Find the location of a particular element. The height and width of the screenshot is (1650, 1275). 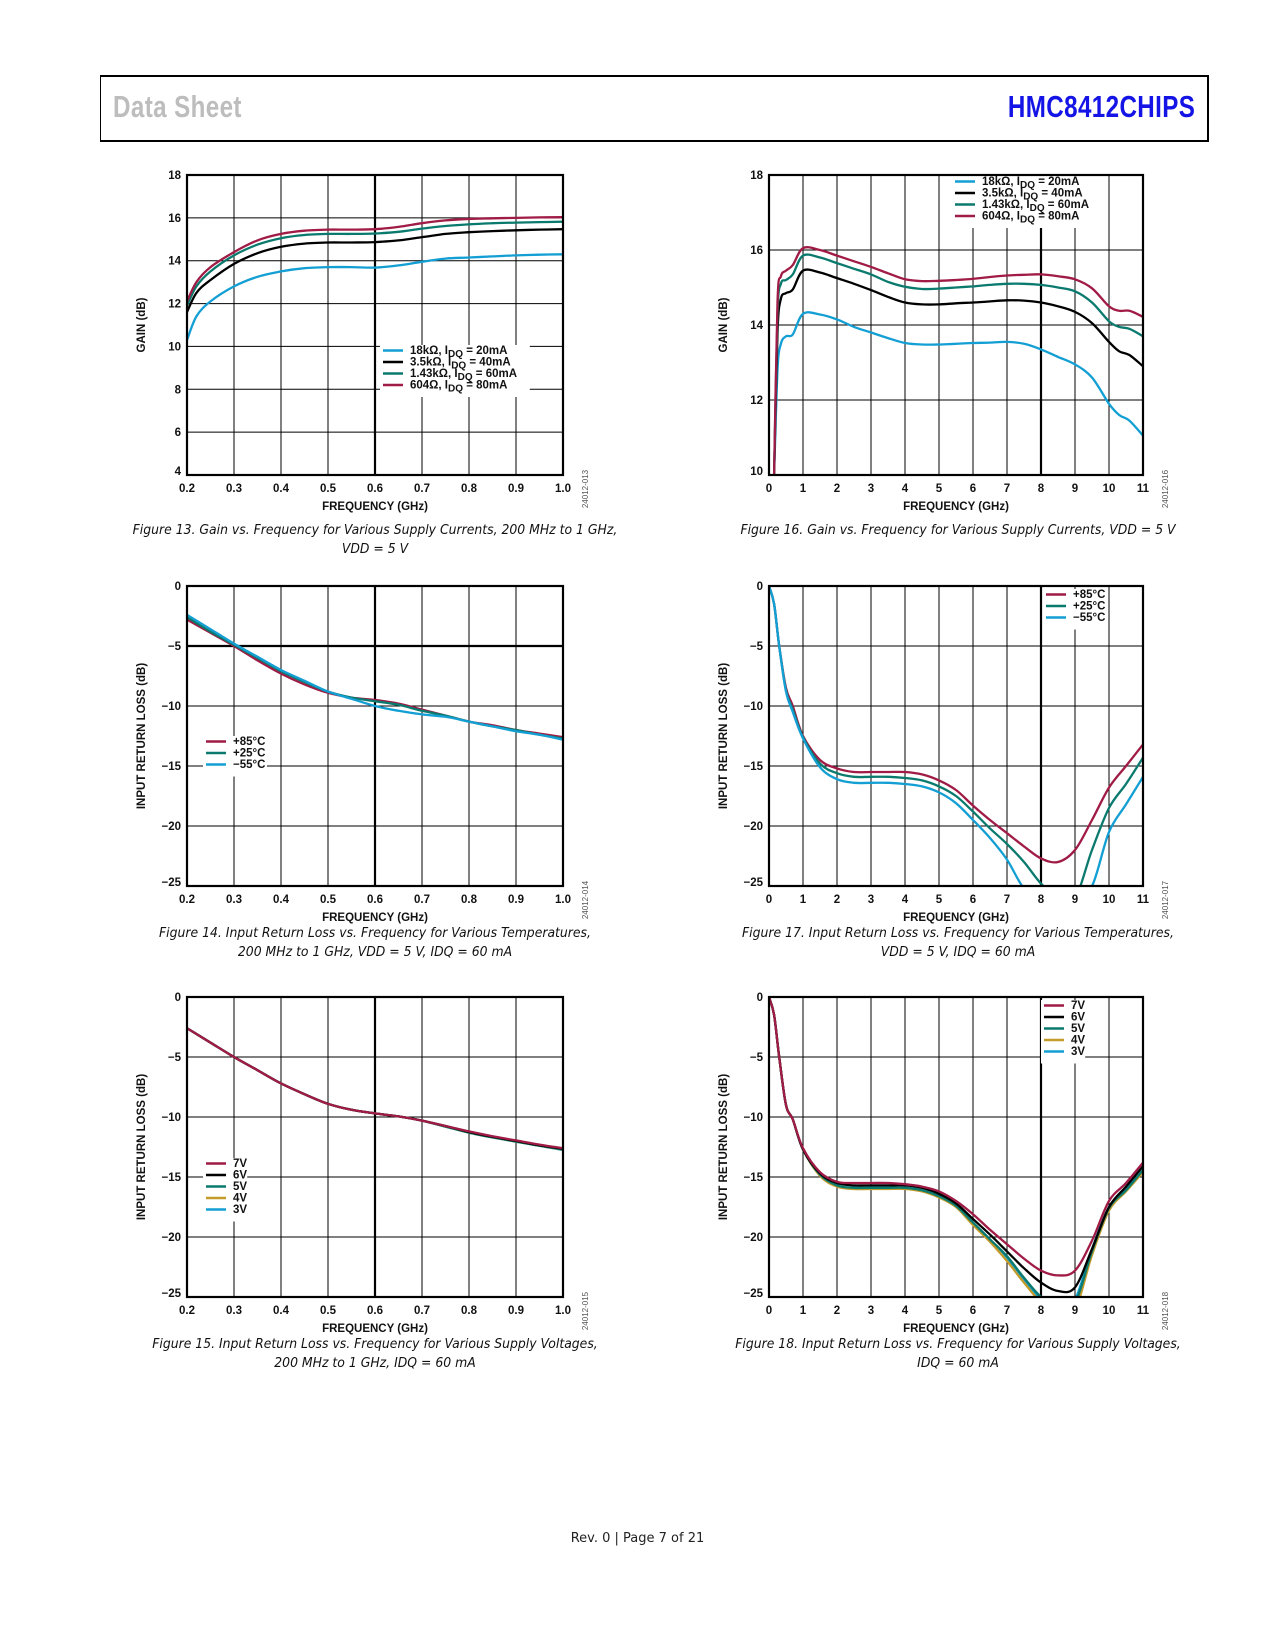

caption-line: 200 MHz to 1 GHz, IDQ = 60 mA is located at coordinates (375, 1363).